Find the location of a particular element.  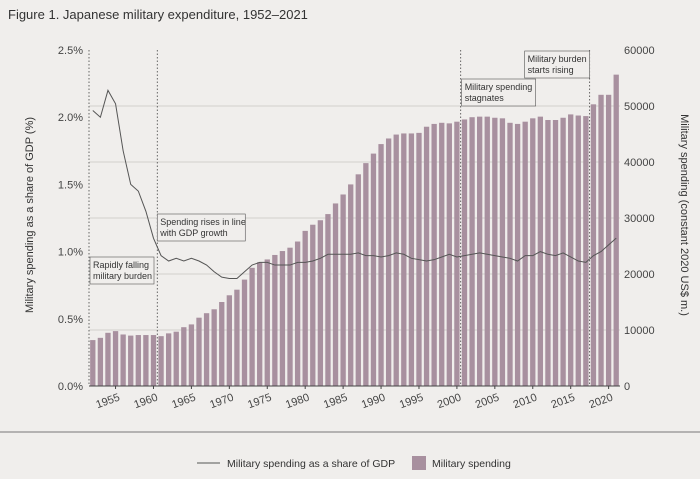

right-tick-label: 50000 is located at coordinates (639, 107).